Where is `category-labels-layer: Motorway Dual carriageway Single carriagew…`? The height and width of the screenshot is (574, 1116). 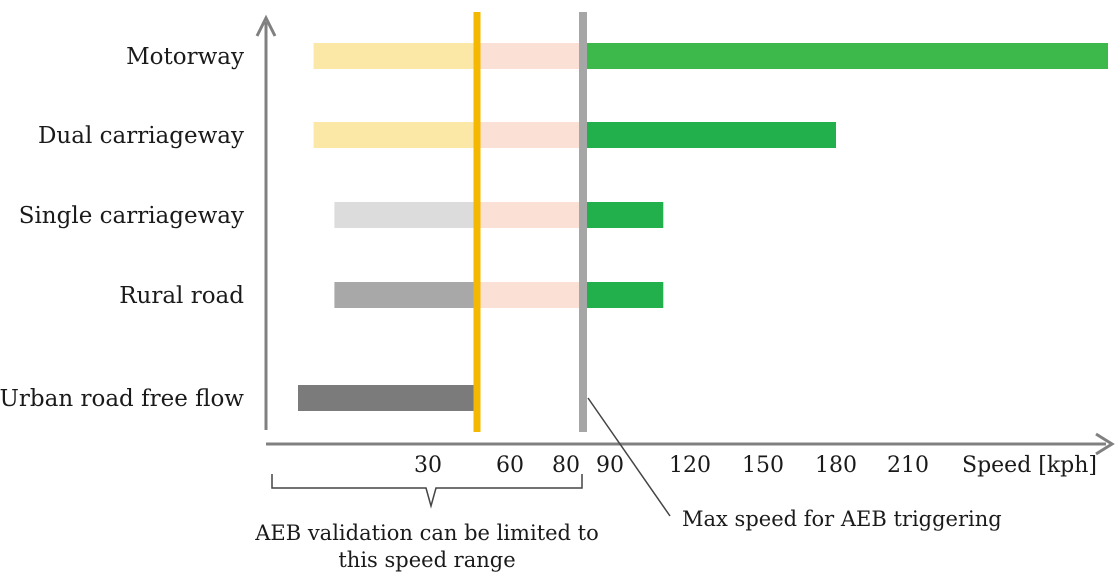
category-labels-layer: Motorway Dual carriageway Single carriagew… is located at coordinates (122, 228).